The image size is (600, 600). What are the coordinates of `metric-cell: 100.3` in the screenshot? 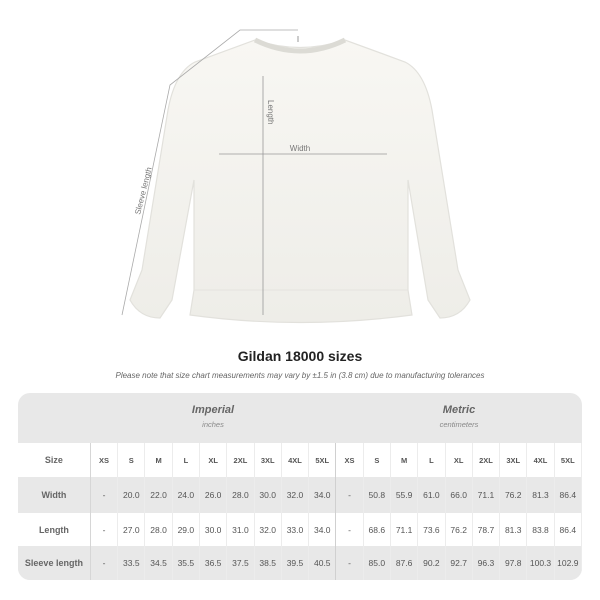 It's located at (541, 563).